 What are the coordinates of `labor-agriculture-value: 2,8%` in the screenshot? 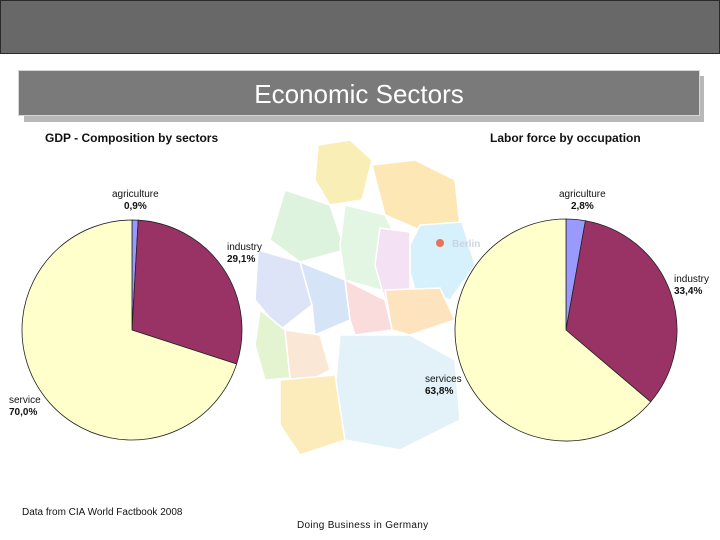 It's located at (582, 206).